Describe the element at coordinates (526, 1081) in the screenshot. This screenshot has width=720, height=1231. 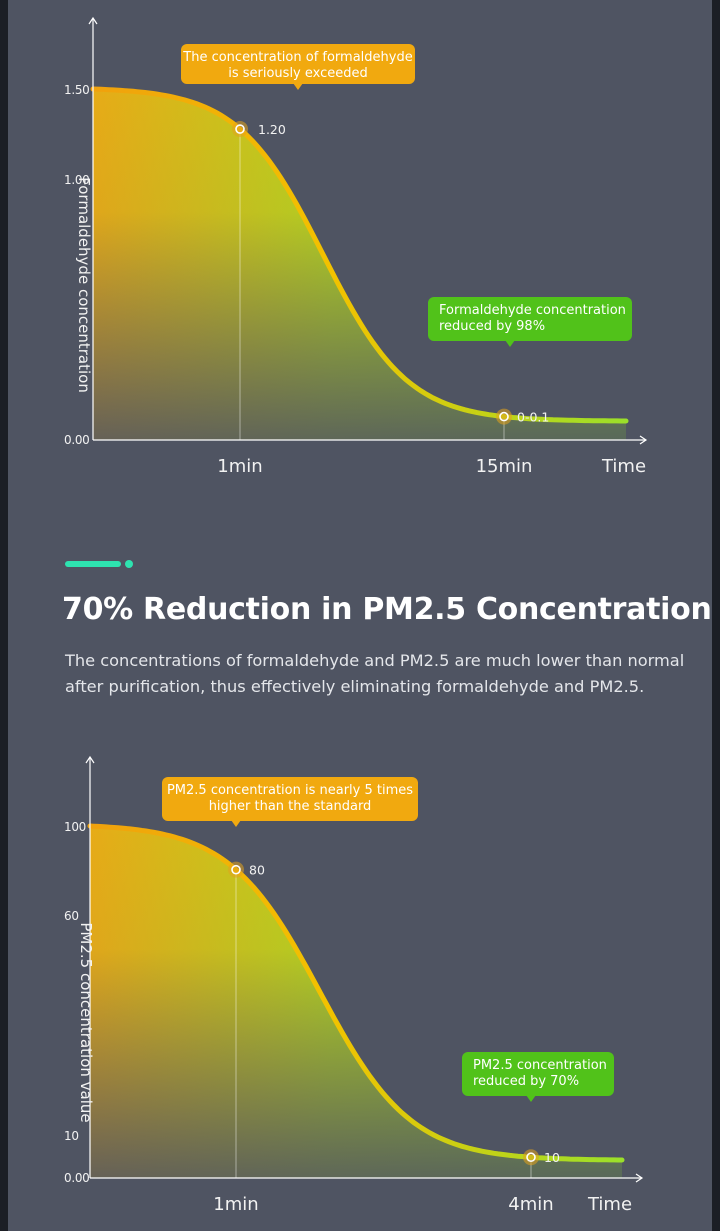
I see `callout-text: reduced by 70%` at that location.